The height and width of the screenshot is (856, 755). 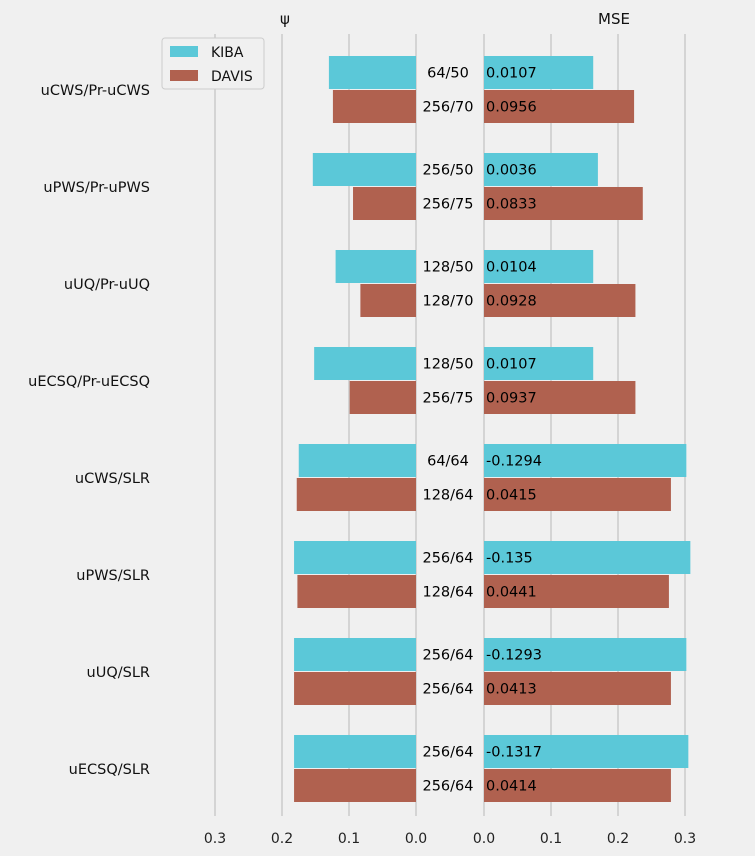 I want to click on middle-config-label: 64/50, so click(x=448, y=74).